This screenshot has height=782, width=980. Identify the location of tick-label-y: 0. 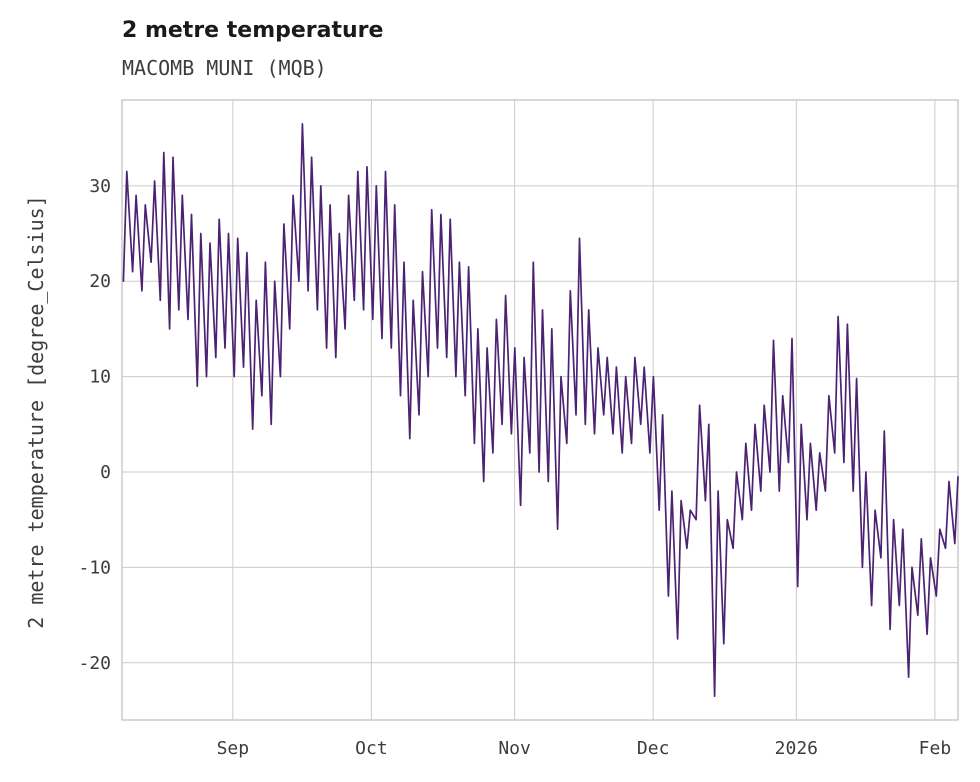
(105, 472).